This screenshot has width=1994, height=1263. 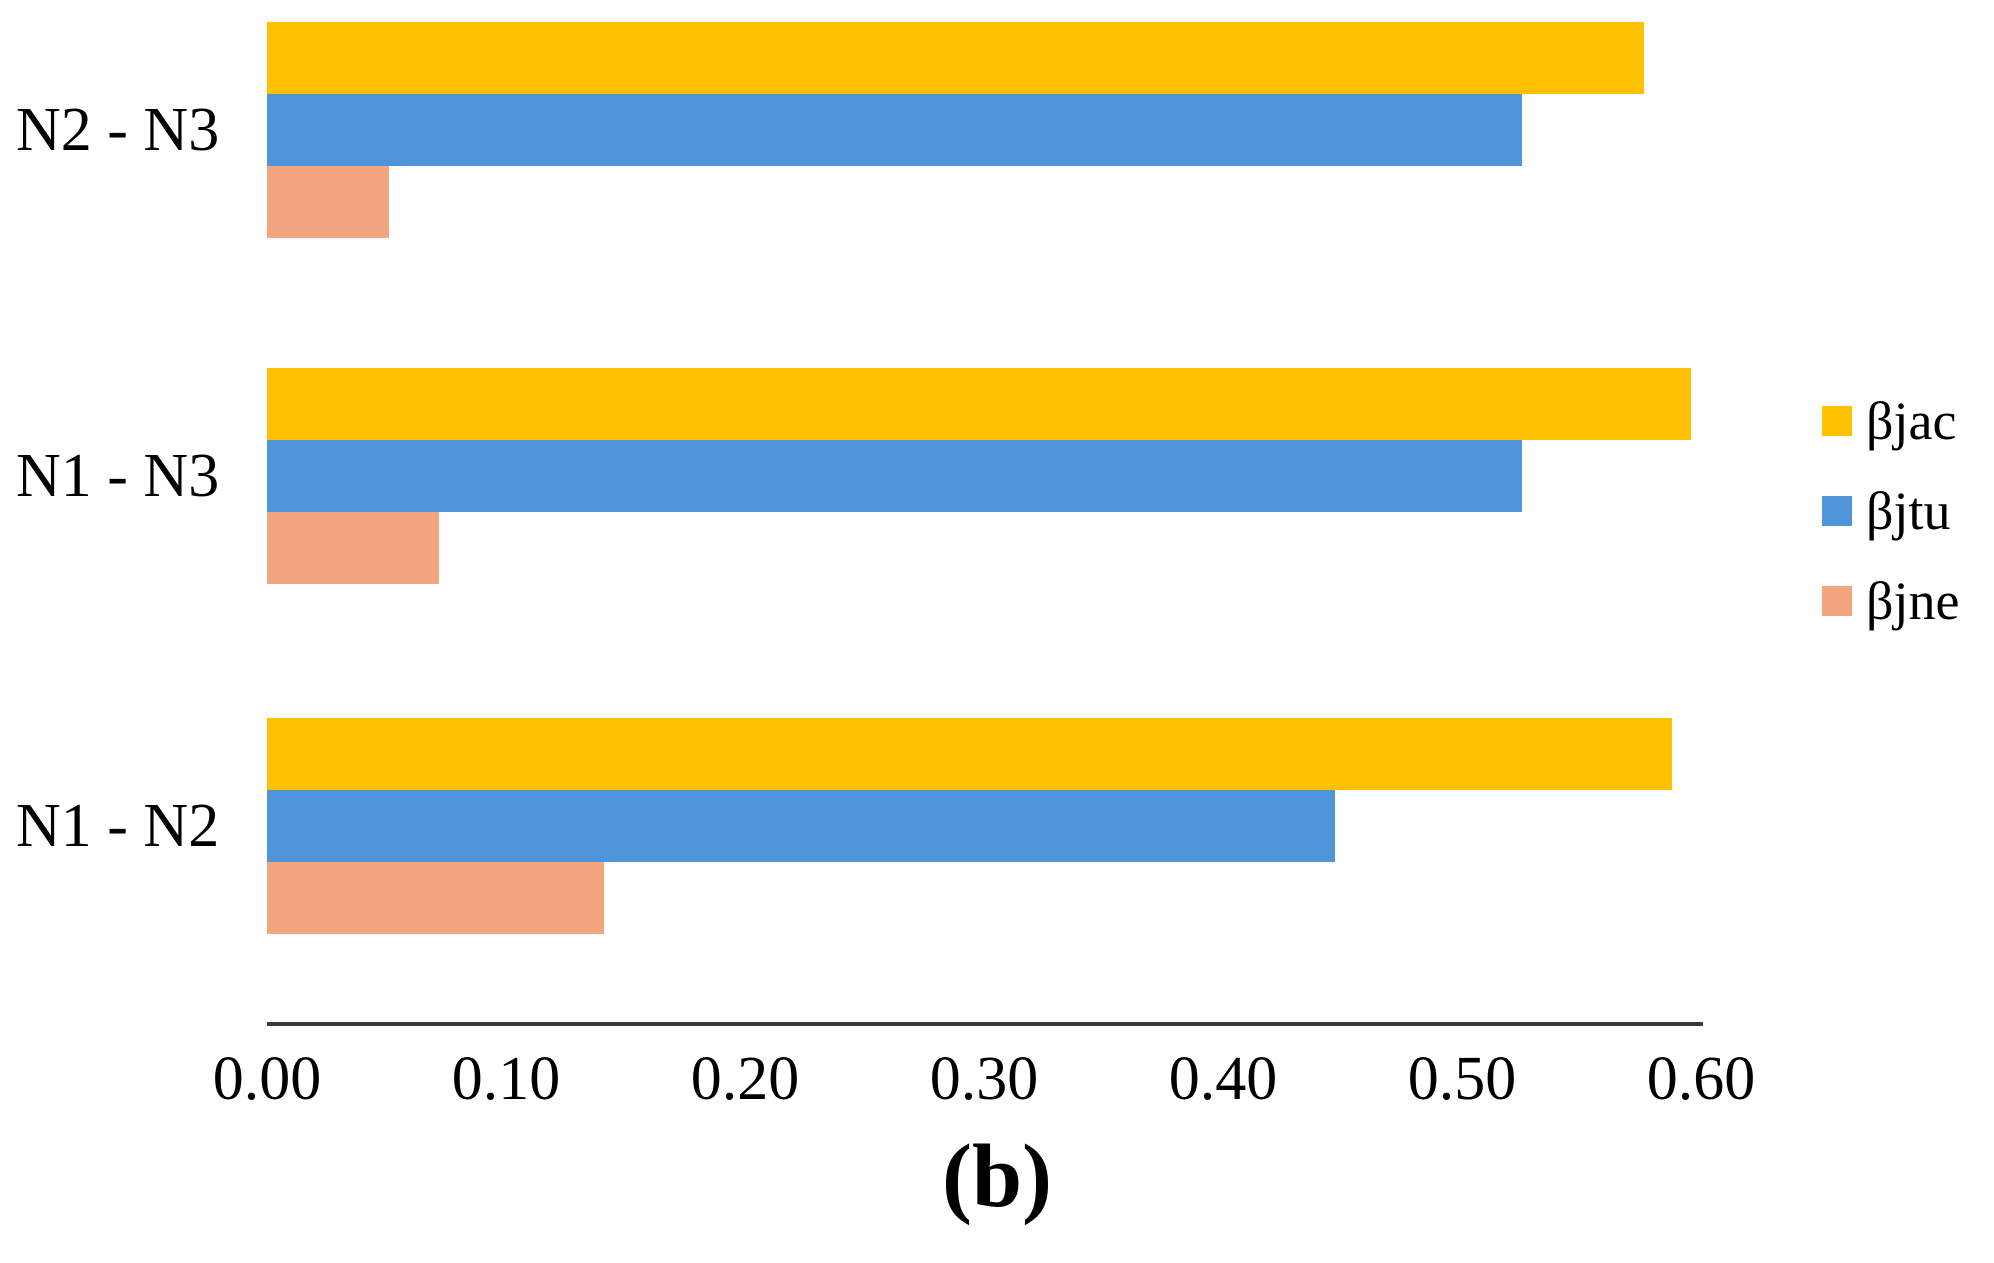 I want to click on legend-swatch-bjtu, so click(x=1837, y=511).